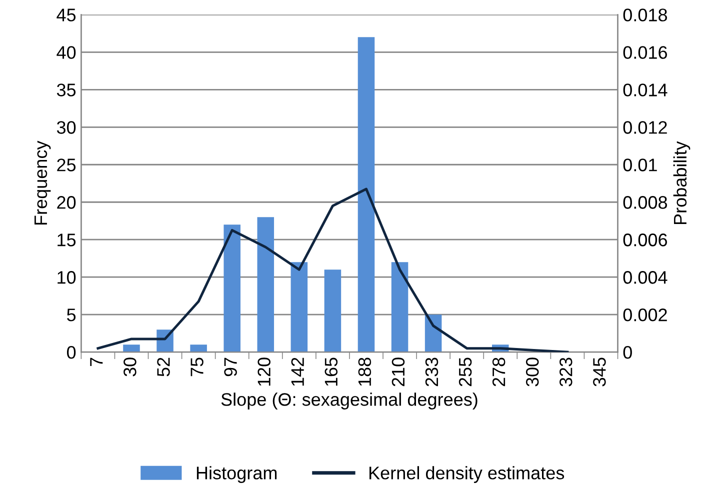  I want to click on x-tick-label: 345, so click(599, 372).